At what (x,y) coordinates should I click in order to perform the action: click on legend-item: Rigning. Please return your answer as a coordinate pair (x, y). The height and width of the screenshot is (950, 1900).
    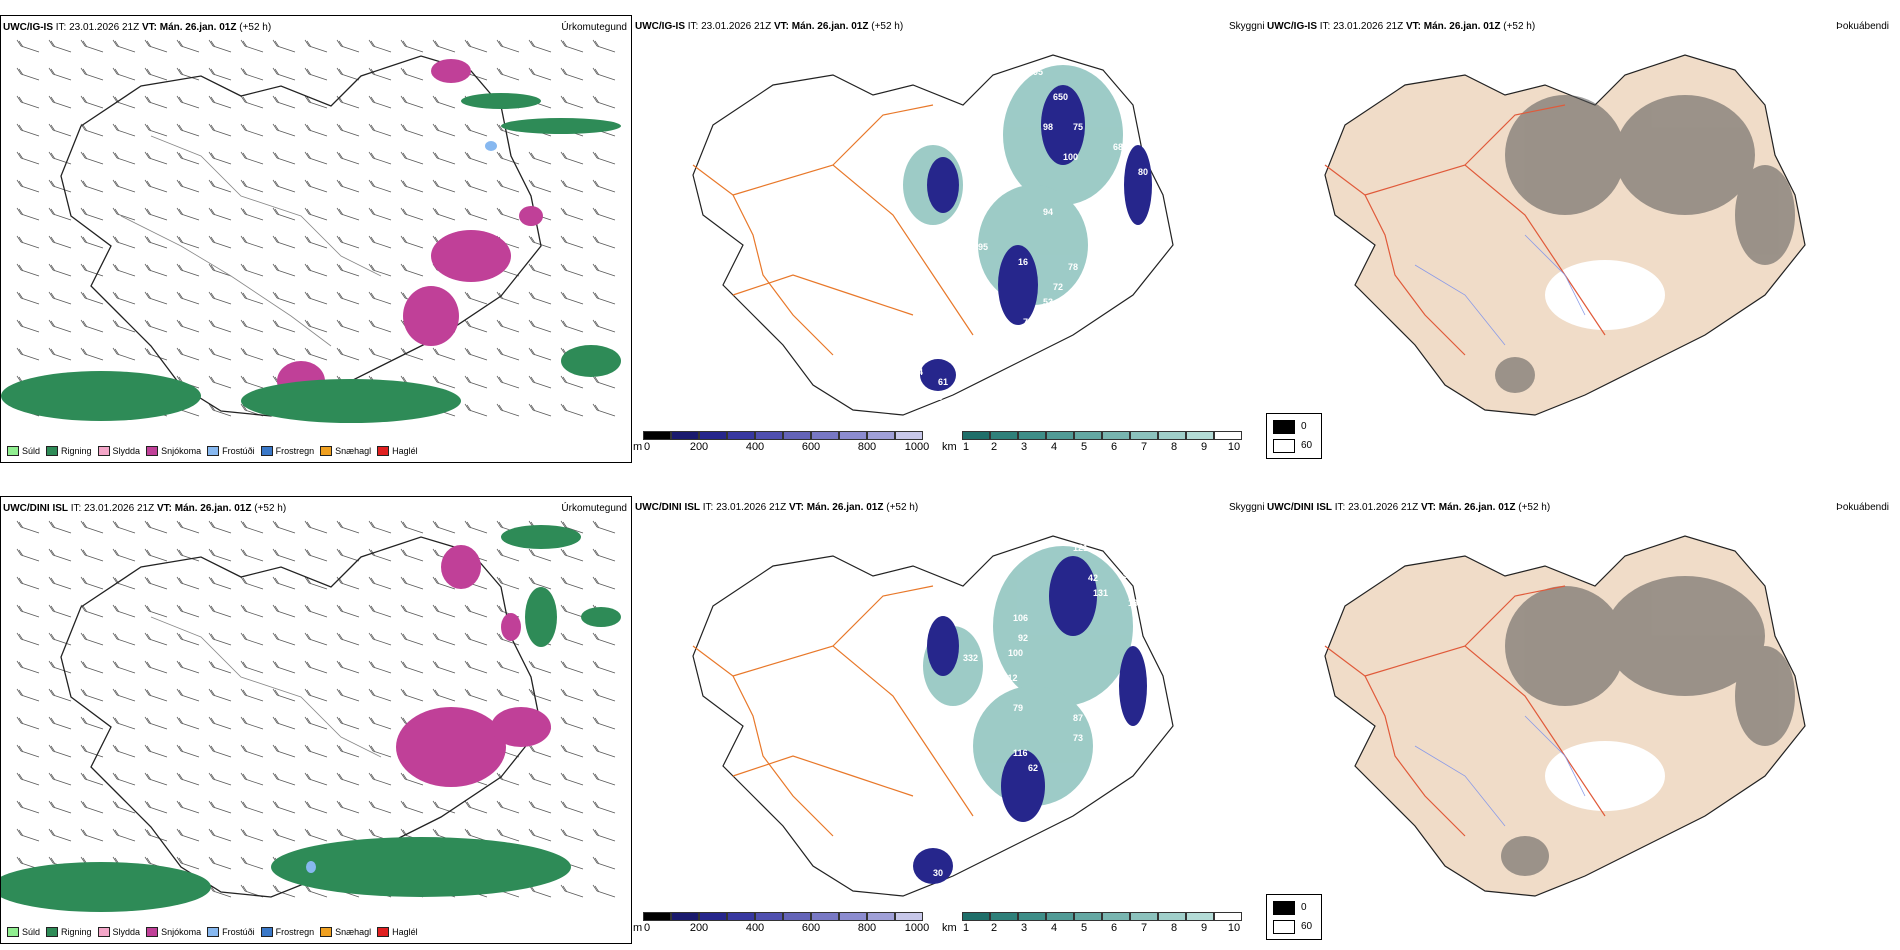
    Looking at the image, I should click on (69, 932).